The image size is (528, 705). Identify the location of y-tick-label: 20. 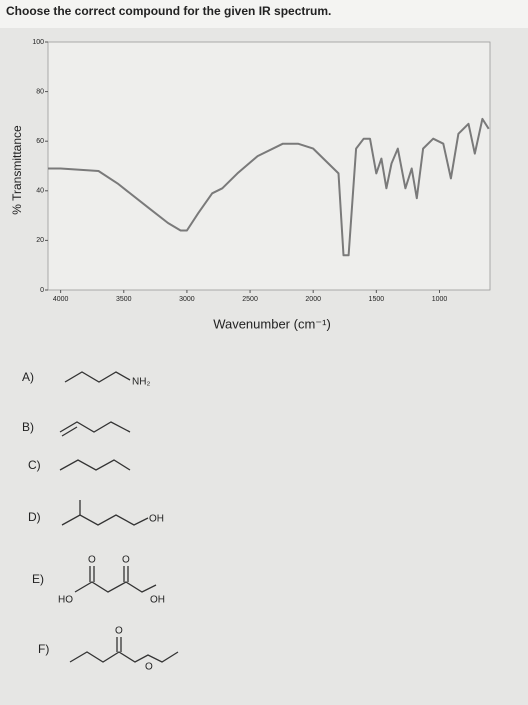
(40, 240).